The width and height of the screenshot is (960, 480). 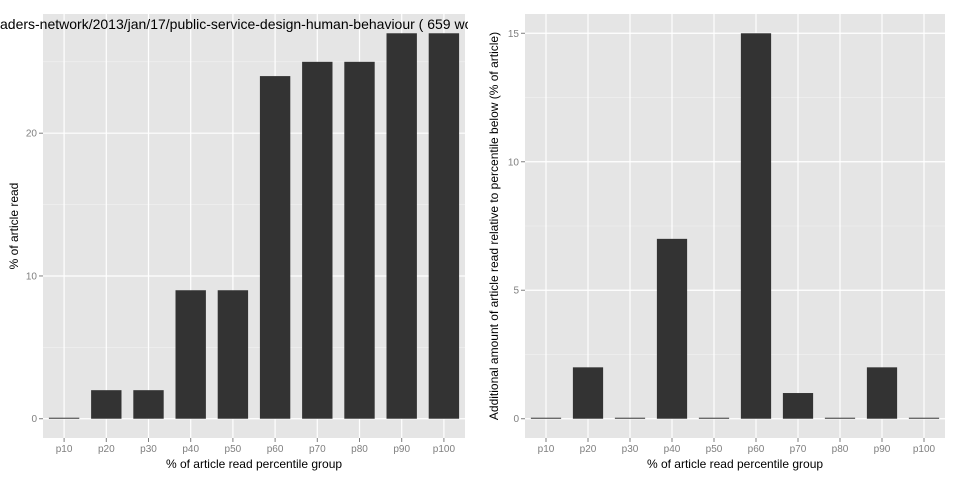 What do you see at coordinates (14, 226) in the screenshot?
I see `y-axis-title: % of article read` at bounding box center [14, 226].